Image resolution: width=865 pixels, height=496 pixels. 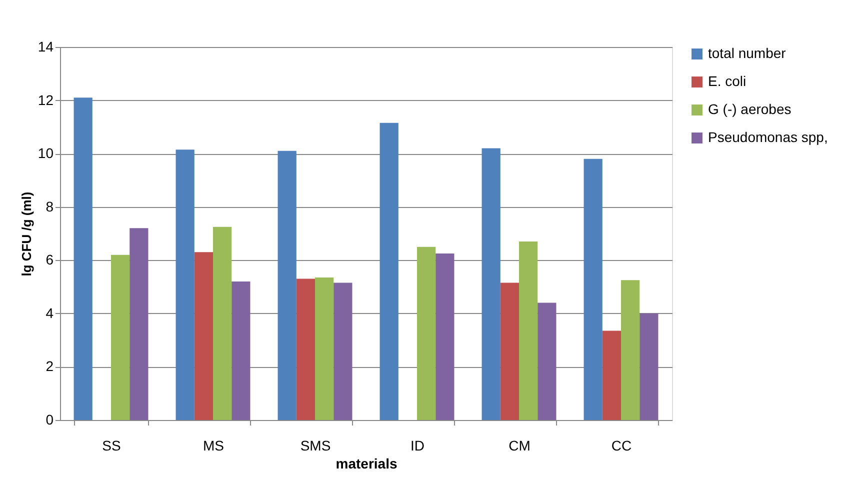 What do you see at coordinates (519, 446) in the screenshot?
I see `x-tick-label: CM` at bounding box center [519, 446].